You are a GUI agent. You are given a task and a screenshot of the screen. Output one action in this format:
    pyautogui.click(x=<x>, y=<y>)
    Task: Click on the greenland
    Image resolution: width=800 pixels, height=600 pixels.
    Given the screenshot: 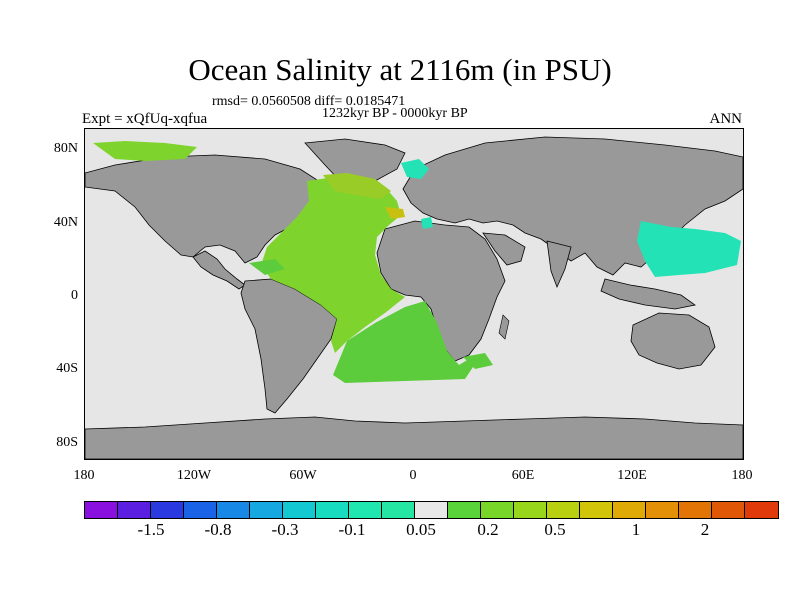 What is the action you would take?
    pyautogui.click(x=355, y=165)
    